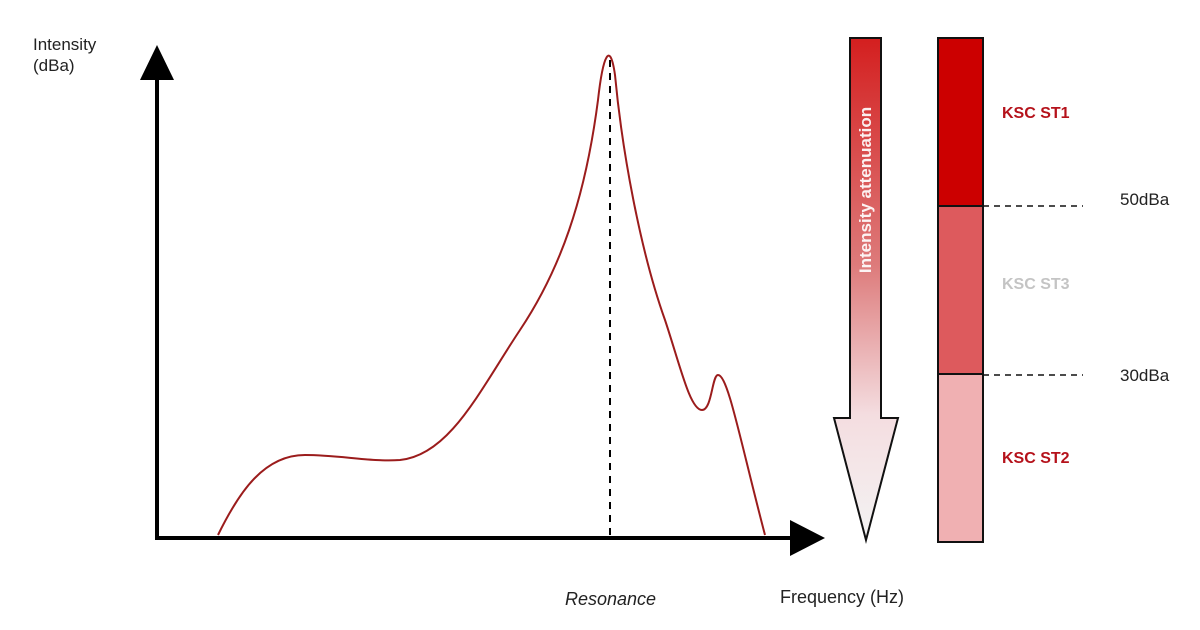  Describe the element at coordinates (157, 291) in the screenshot. I see `y-axis` at that location.